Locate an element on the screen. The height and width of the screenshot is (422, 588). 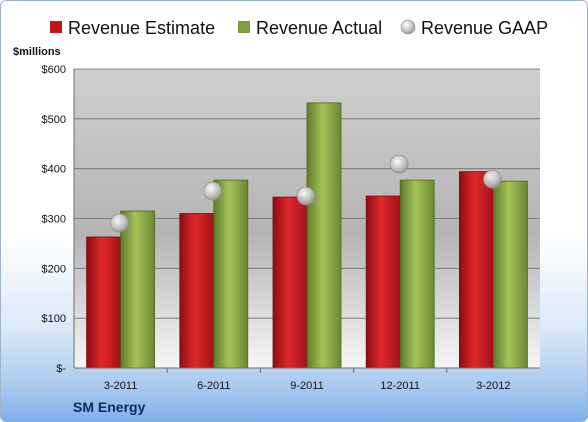
x-axis: 3-2011 6-2011 9-2011 12-2011 3-2012 is located at coordinates (307, 379).